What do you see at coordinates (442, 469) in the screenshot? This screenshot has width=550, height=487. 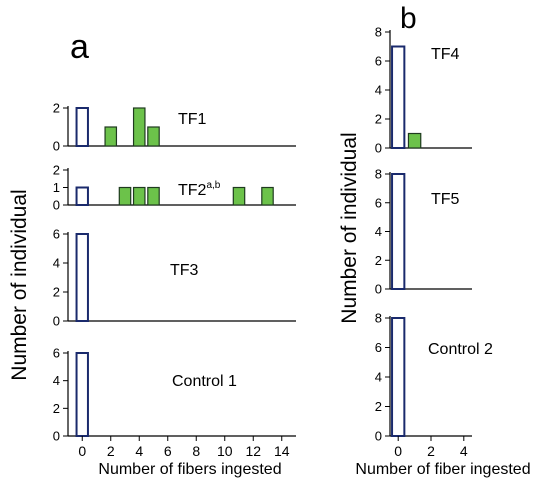 I see `panel-b-xlabel: Number of fiber ingested` at bounding box center [442, 469].